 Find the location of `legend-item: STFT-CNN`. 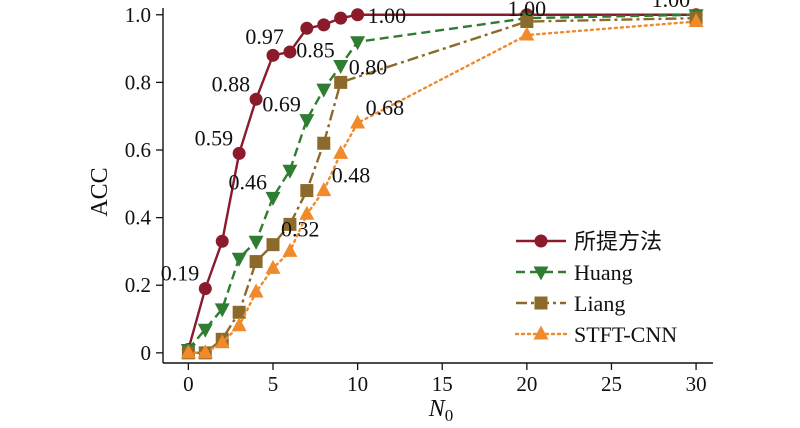

legend-item: STFT-CNN is located at coordinates (595, 334).